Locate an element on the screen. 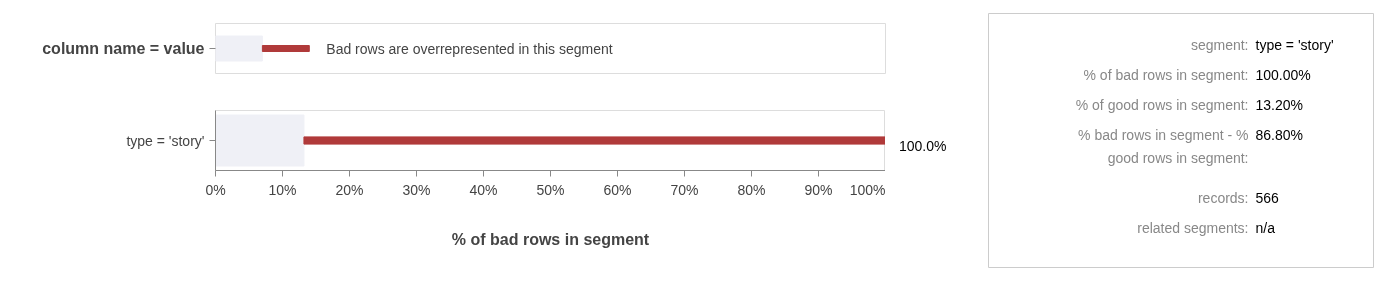 This screenshot has width=1400, height=308. x-tick-label: 0% is located at coordinates (215, 189).